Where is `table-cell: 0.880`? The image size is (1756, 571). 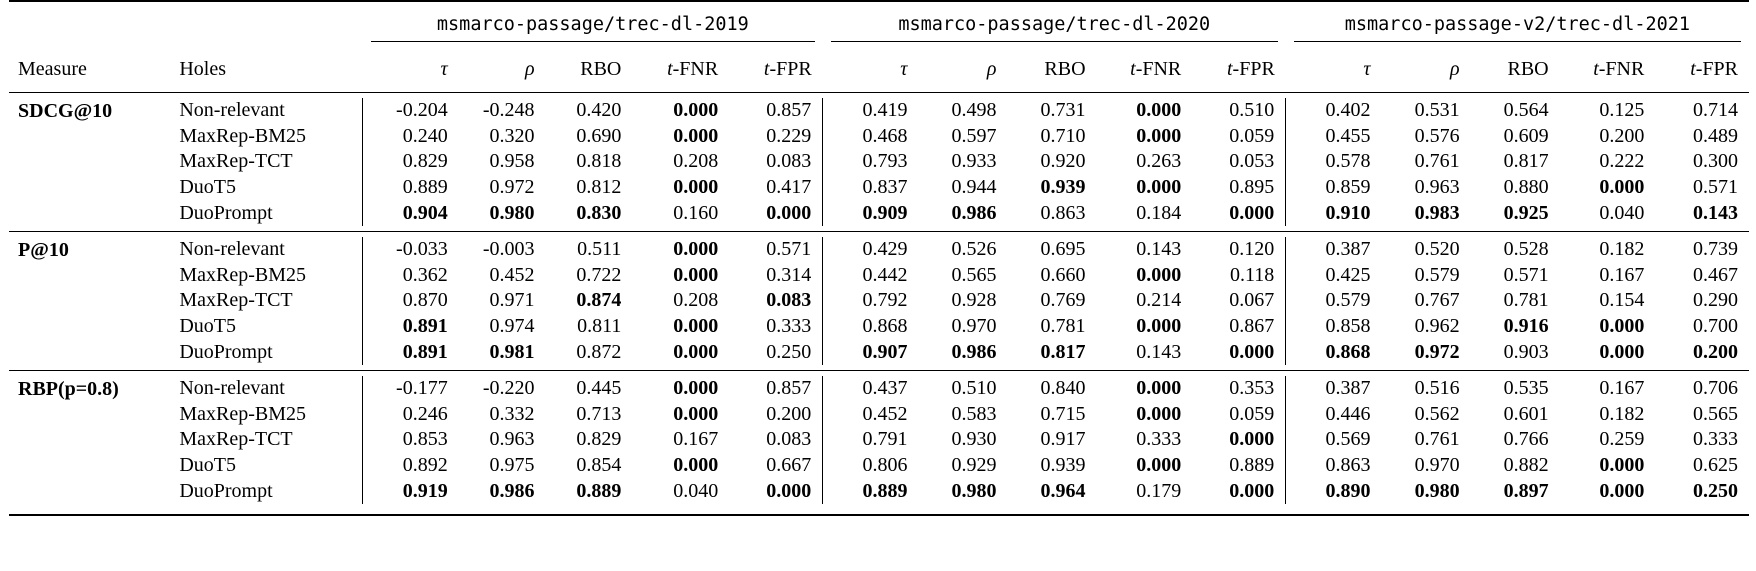 table-cell: 0.880 is located at coordinates (1526, 187).